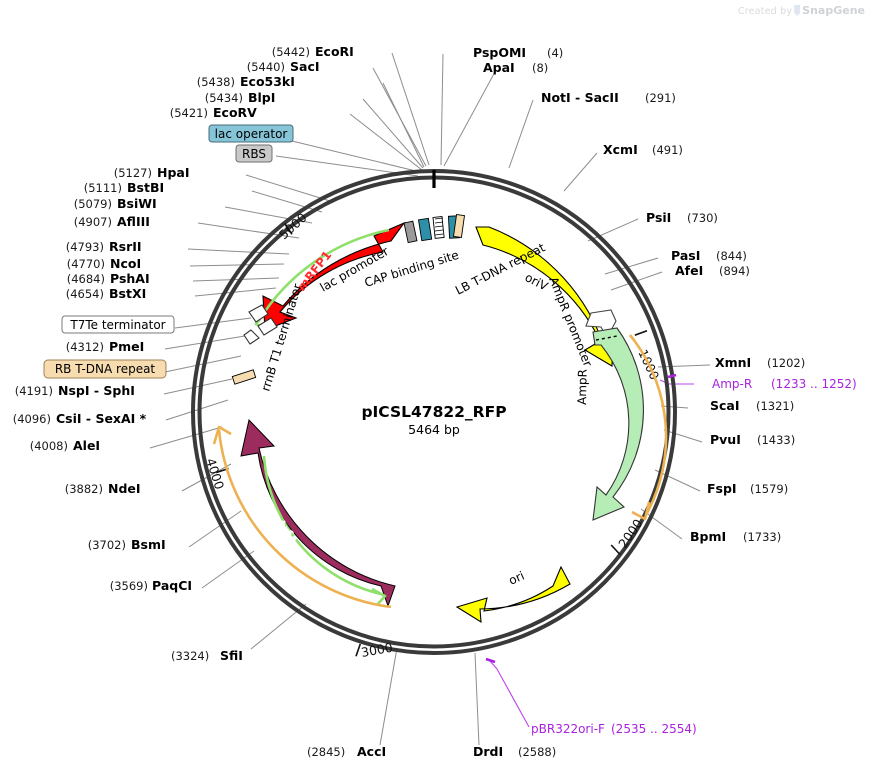 The height and width of the screenshot is (770, 871). I want to click on feature-label-ampr: AmpR, so click(582, 387).